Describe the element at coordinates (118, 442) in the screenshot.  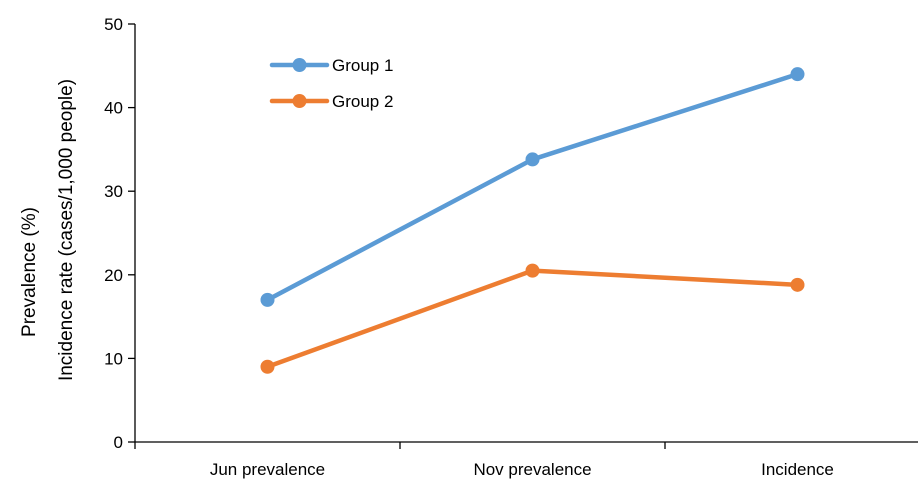
I see `y-tick-label: 0` at that location.